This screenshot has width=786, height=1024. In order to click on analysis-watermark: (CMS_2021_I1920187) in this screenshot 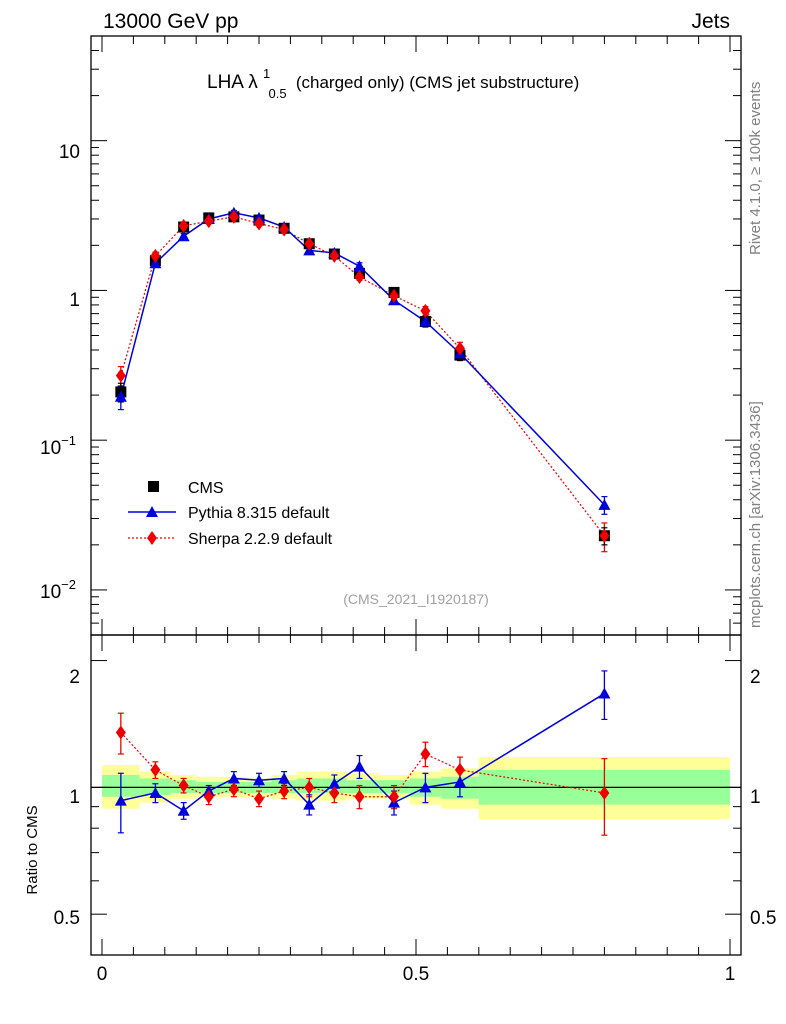, I will do `click(416, 599)`.